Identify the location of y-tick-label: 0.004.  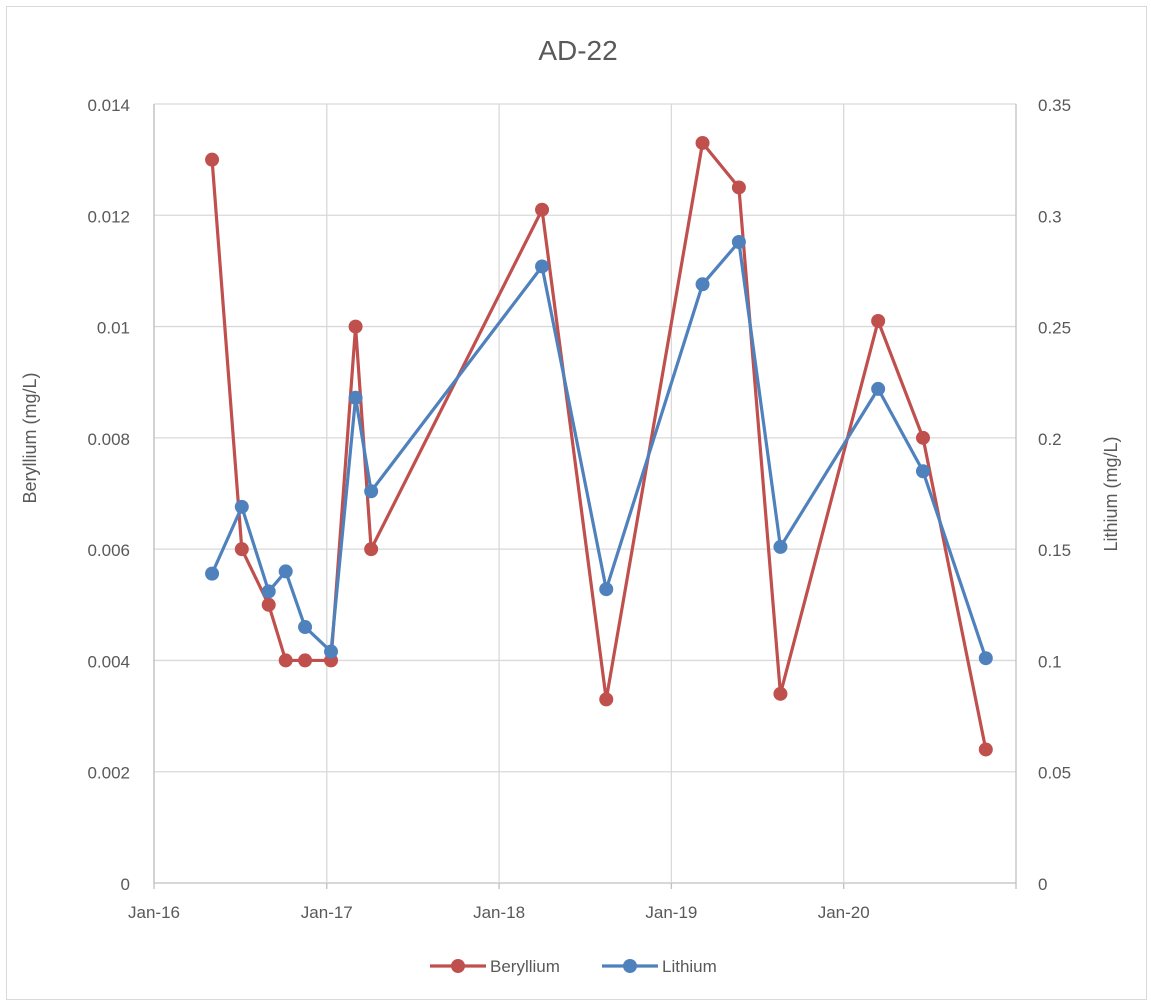
(108, 661).